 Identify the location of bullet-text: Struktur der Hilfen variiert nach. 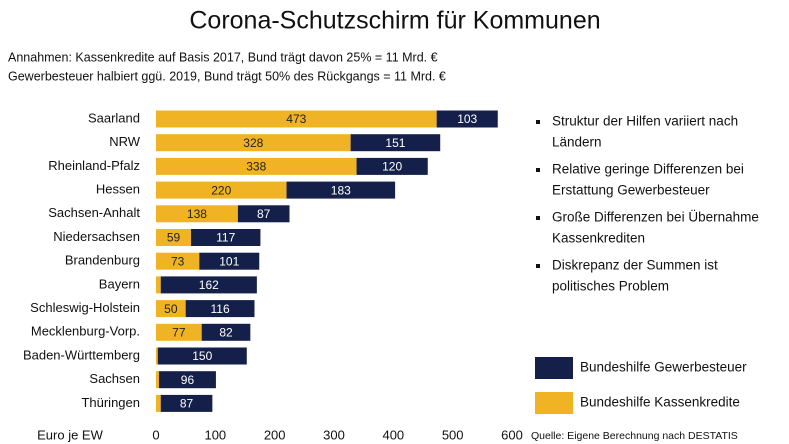
(645, 121).